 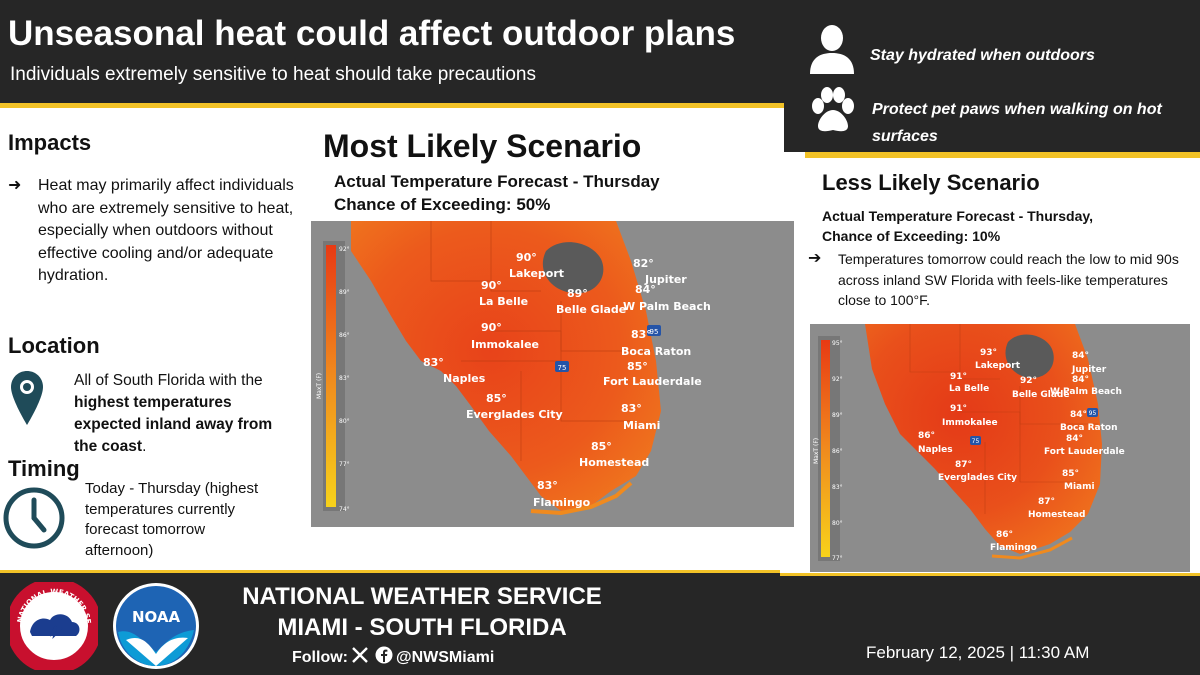 I want to click on follow-line: Follow: @NWSMiami, so click(x=393, y=657).